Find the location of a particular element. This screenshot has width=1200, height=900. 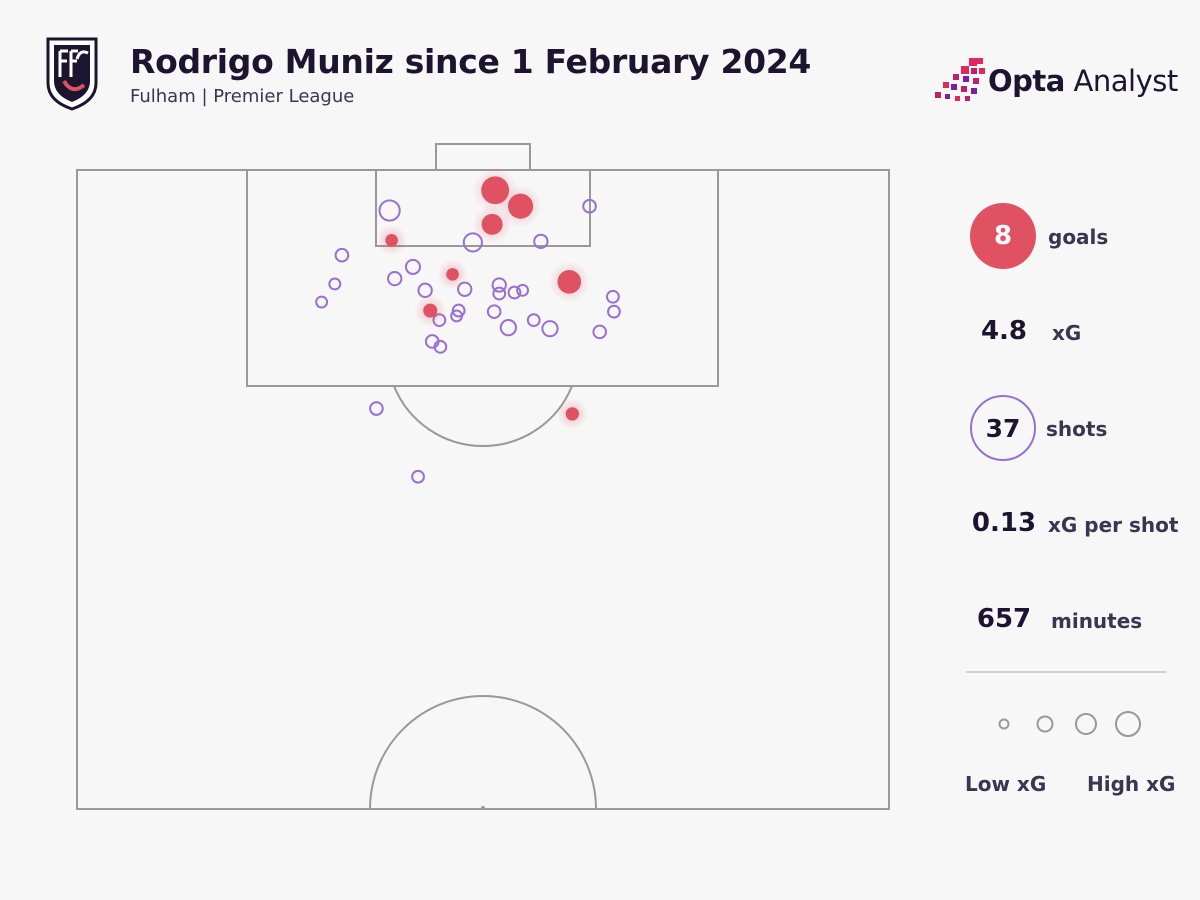

brand-name-light: Analyst is located at coordinates (1121, 81).